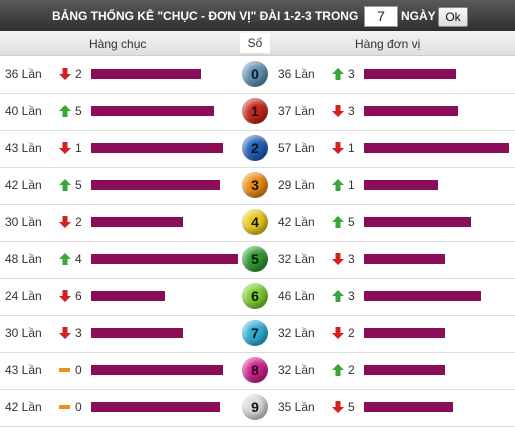 The width and height of the screenshot is (515, 428). What do you see at coordinates (255, 370) in the screenshot?
I see `number-ball: 8` at bounding box center [255, 370].